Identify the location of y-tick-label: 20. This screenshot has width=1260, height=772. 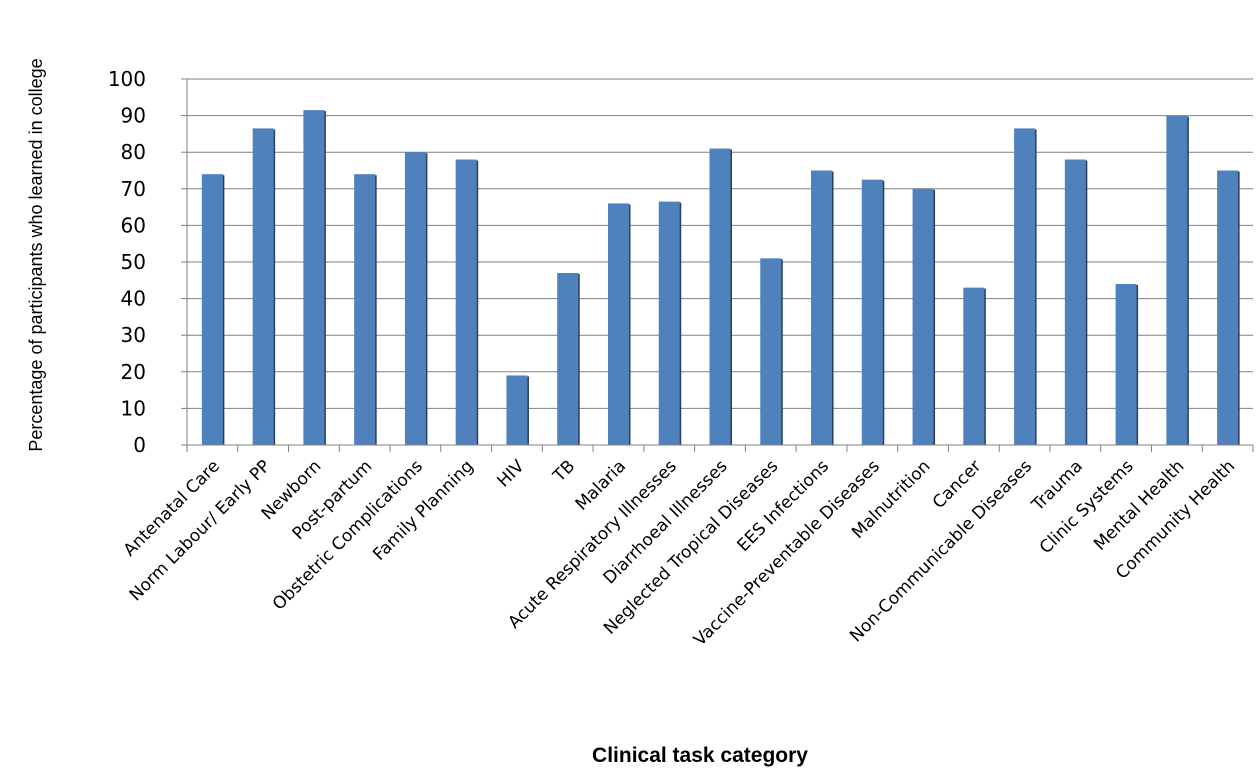
(133, 372).